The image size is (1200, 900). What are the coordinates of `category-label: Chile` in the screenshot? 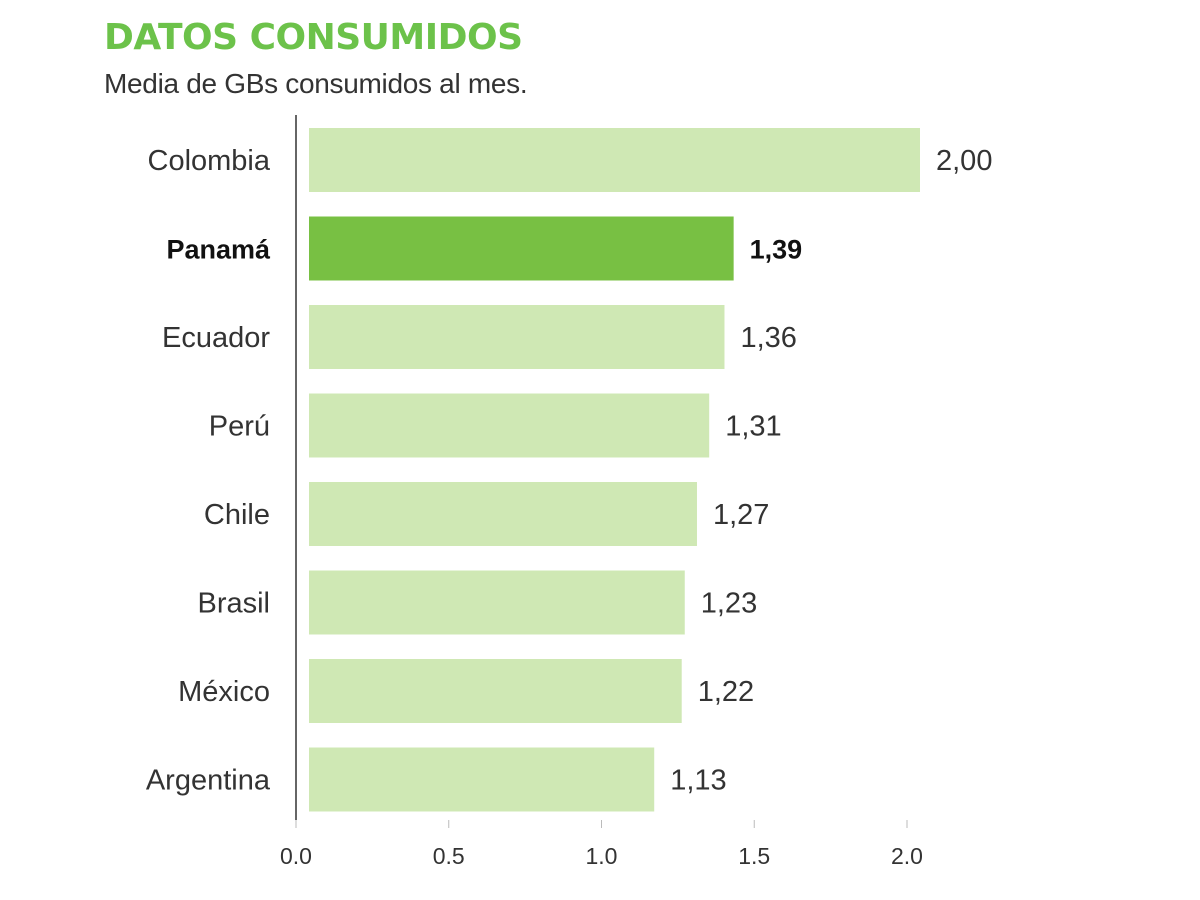 It's located at (237, 515).